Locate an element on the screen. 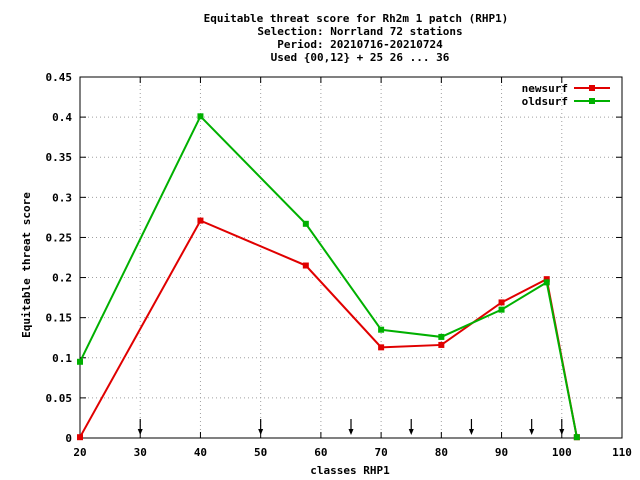  x-tick-label: 50 is located at coordinates (260, 452).